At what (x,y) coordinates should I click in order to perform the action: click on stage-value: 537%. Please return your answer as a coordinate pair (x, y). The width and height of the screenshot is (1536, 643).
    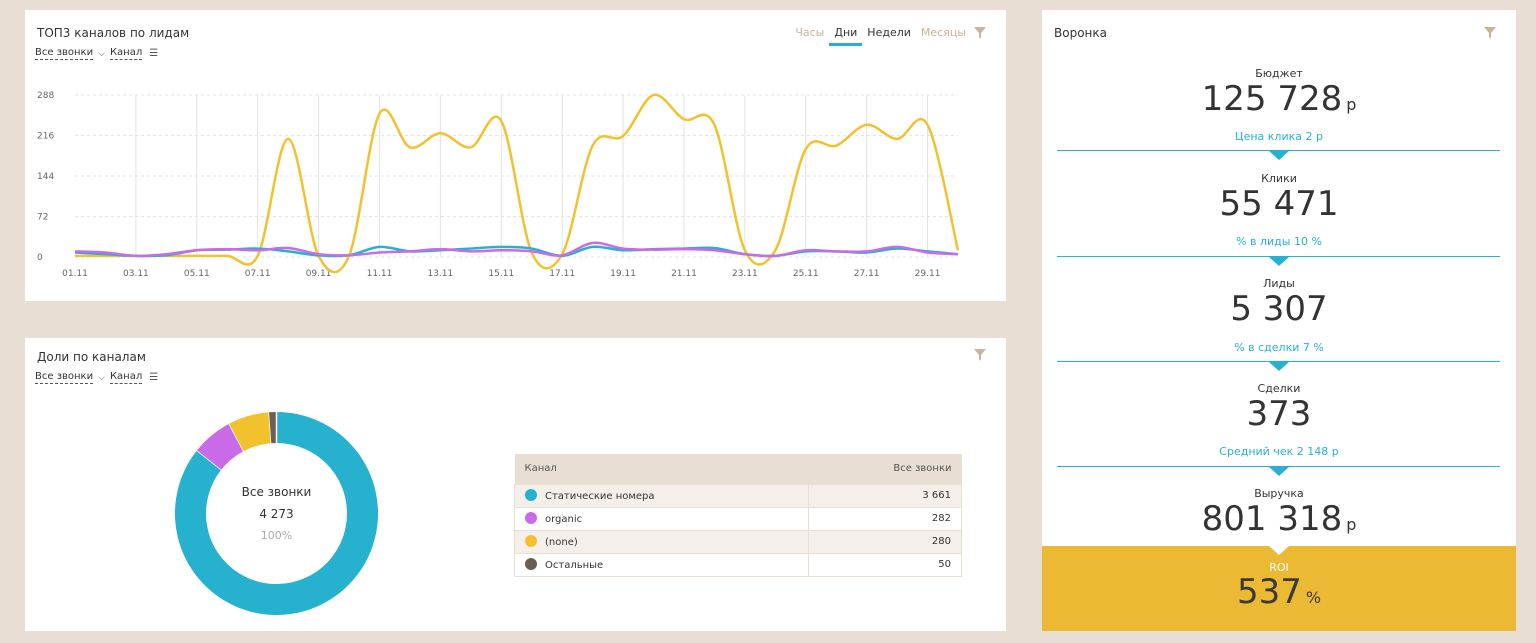
    Looking at the image, I should click on (1279, 592).